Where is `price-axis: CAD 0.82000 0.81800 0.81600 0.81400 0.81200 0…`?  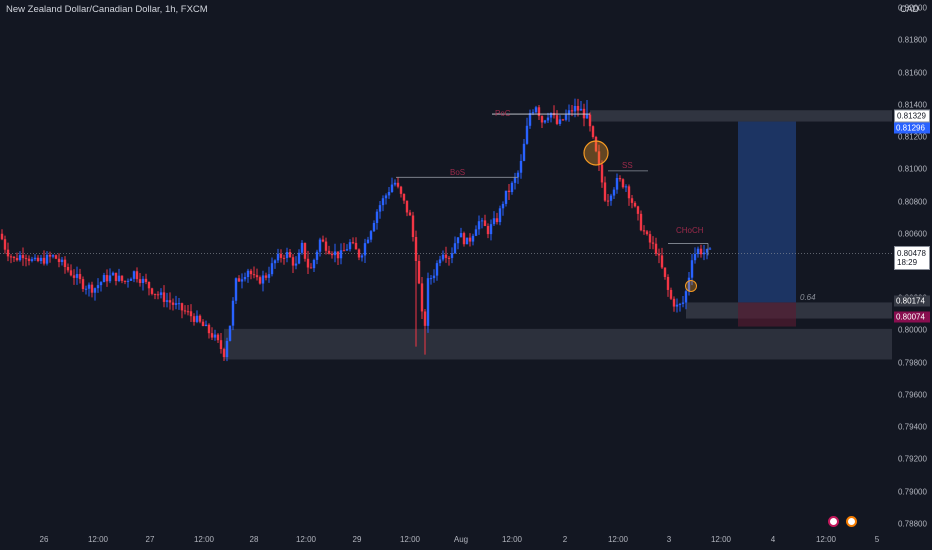
price-axis: CAD 0.82000 0.81800 0.81600 0.81400 0.81200 0… is located at coordinates (912, 266).